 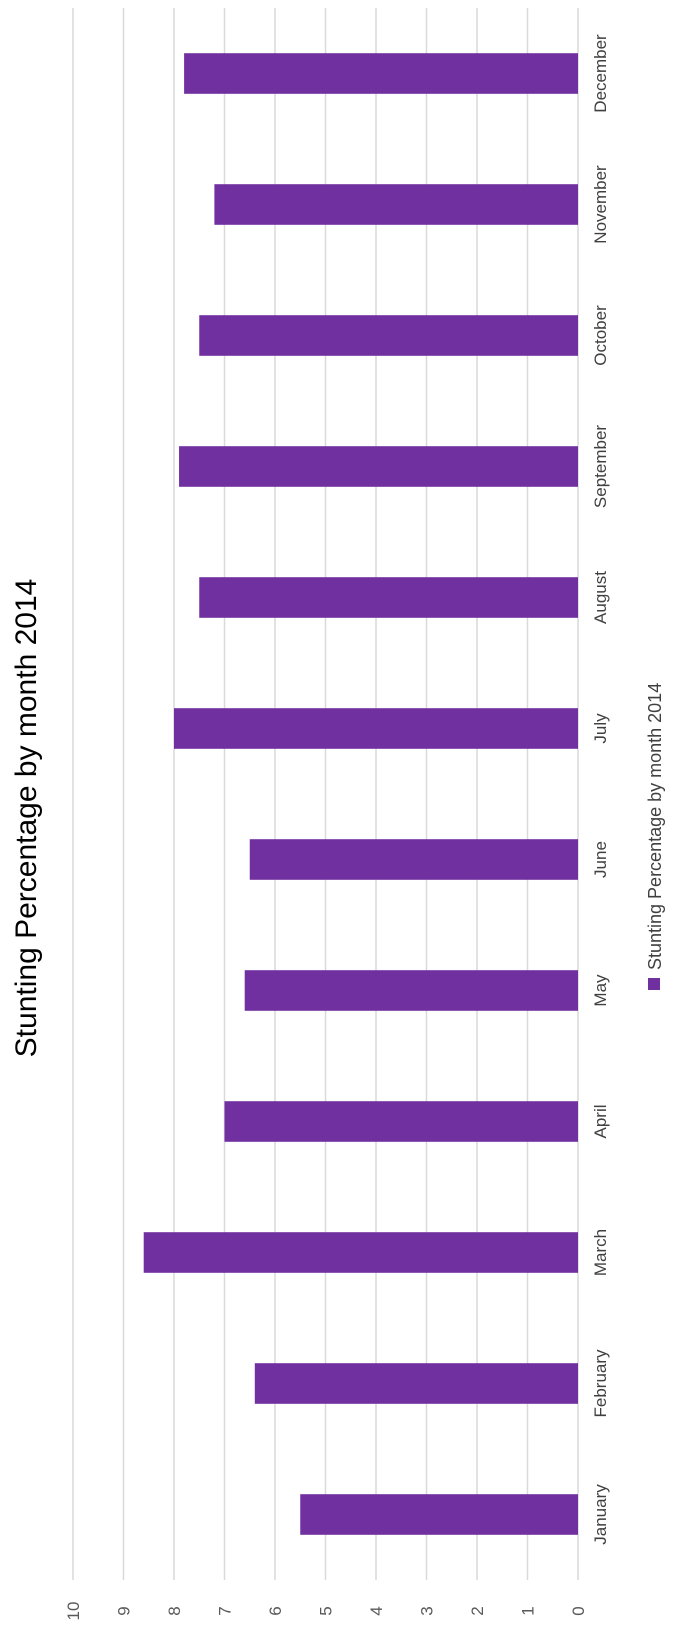 What do you see at coordinates (600, 990) in the screenshot?
I see `category-label-may: May` at bounding box center [600, 990].